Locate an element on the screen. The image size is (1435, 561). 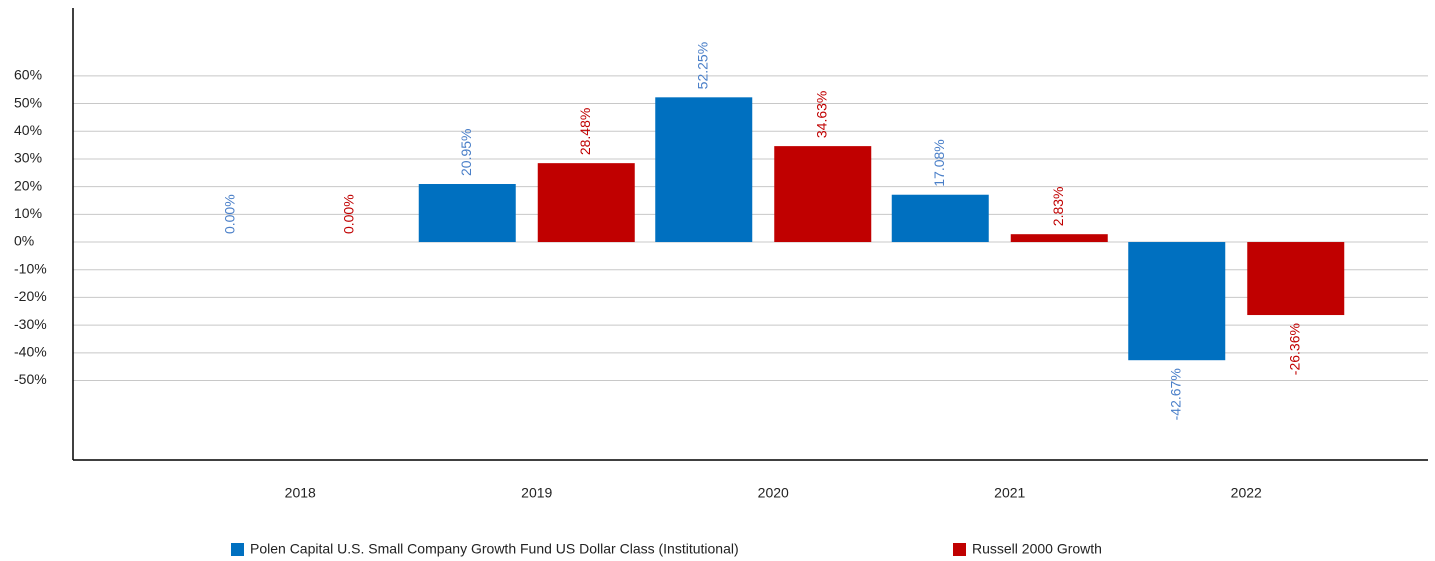
y-tick-label: 10% is located at coordinates (28, 213).